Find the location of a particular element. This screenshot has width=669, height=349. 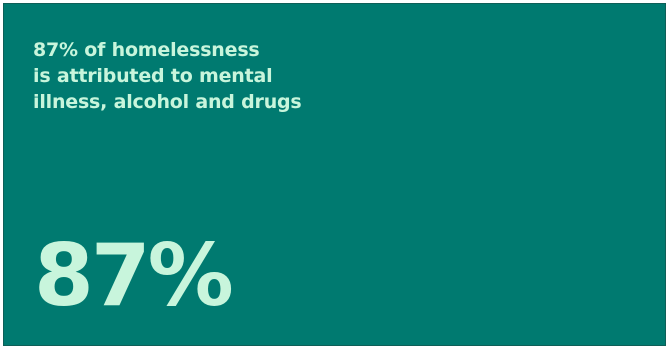

statement-line-2: is attributed to mental is located at coordinates (153, 76).